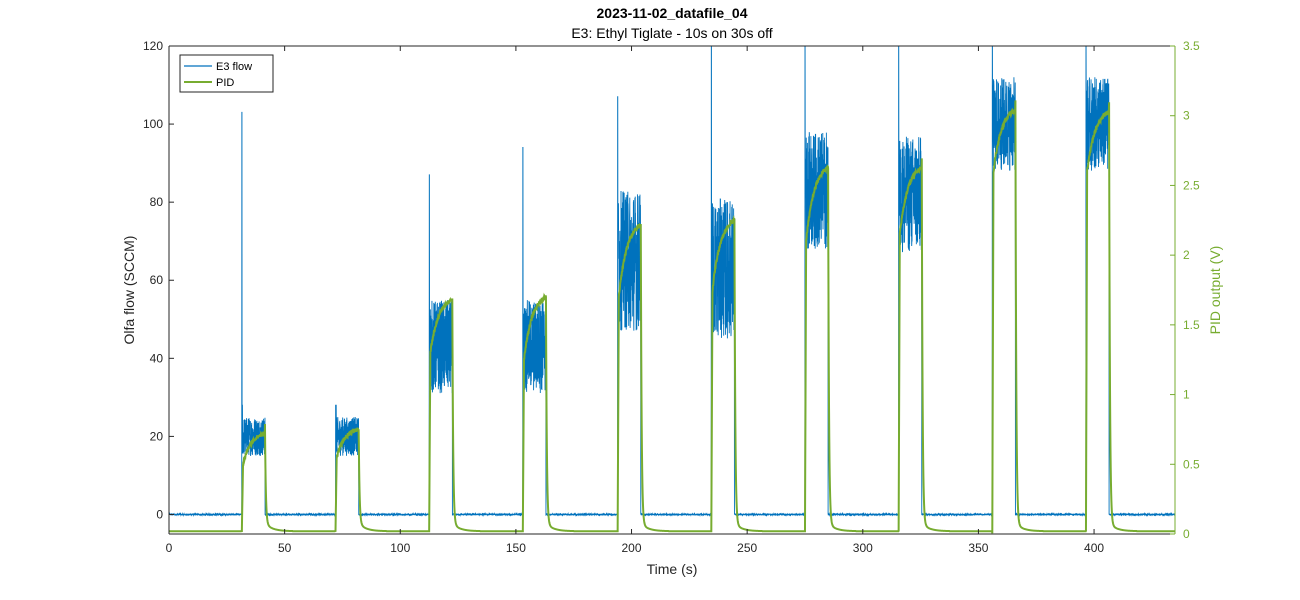  Describe the element at coordinates (672, 13) in the screenshot. I see `chart-title: 2023-11-02_datafile_04` at that location.